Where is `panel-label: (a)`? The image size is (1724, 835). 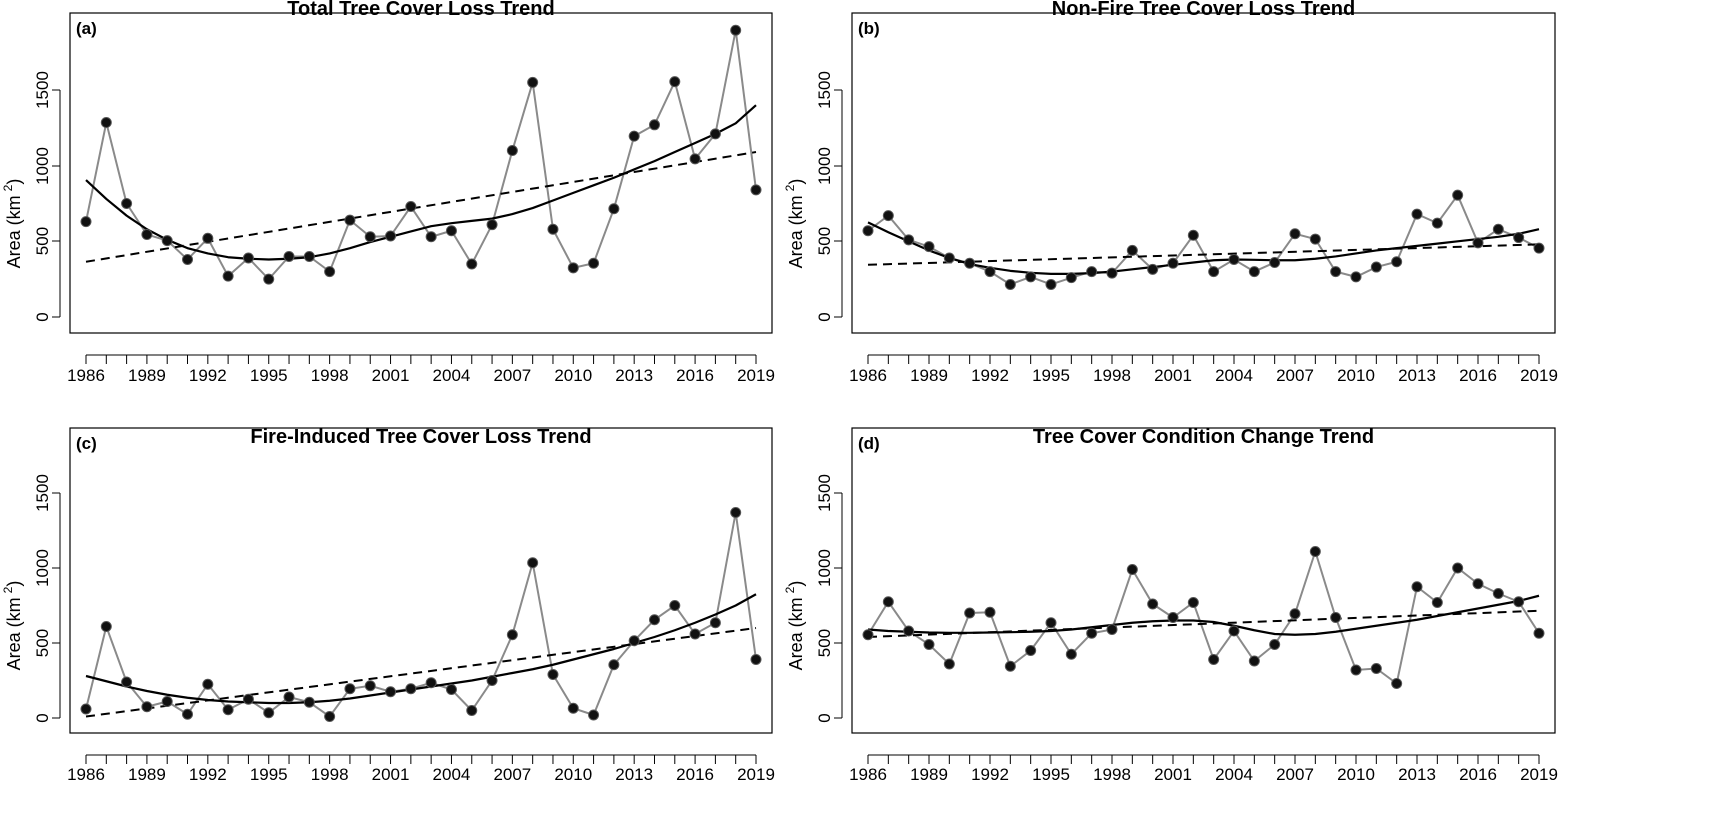
panel-label: (a) is located at coordinates (86, 28).